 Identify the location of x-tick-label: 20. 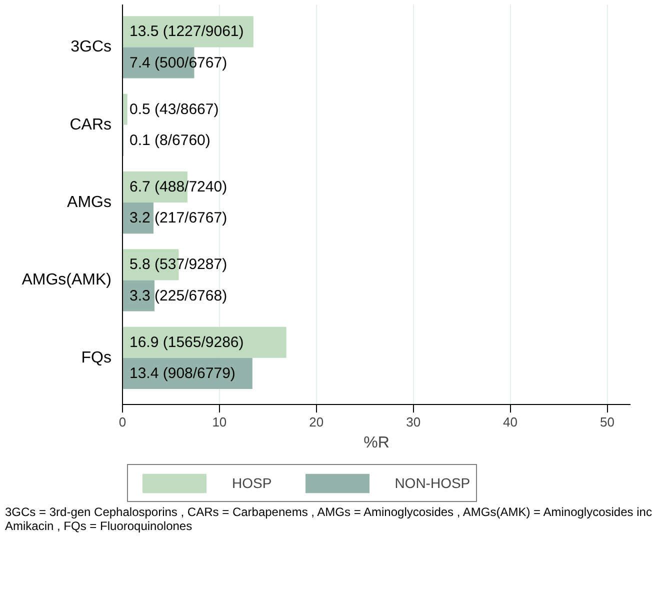
(316, 422).